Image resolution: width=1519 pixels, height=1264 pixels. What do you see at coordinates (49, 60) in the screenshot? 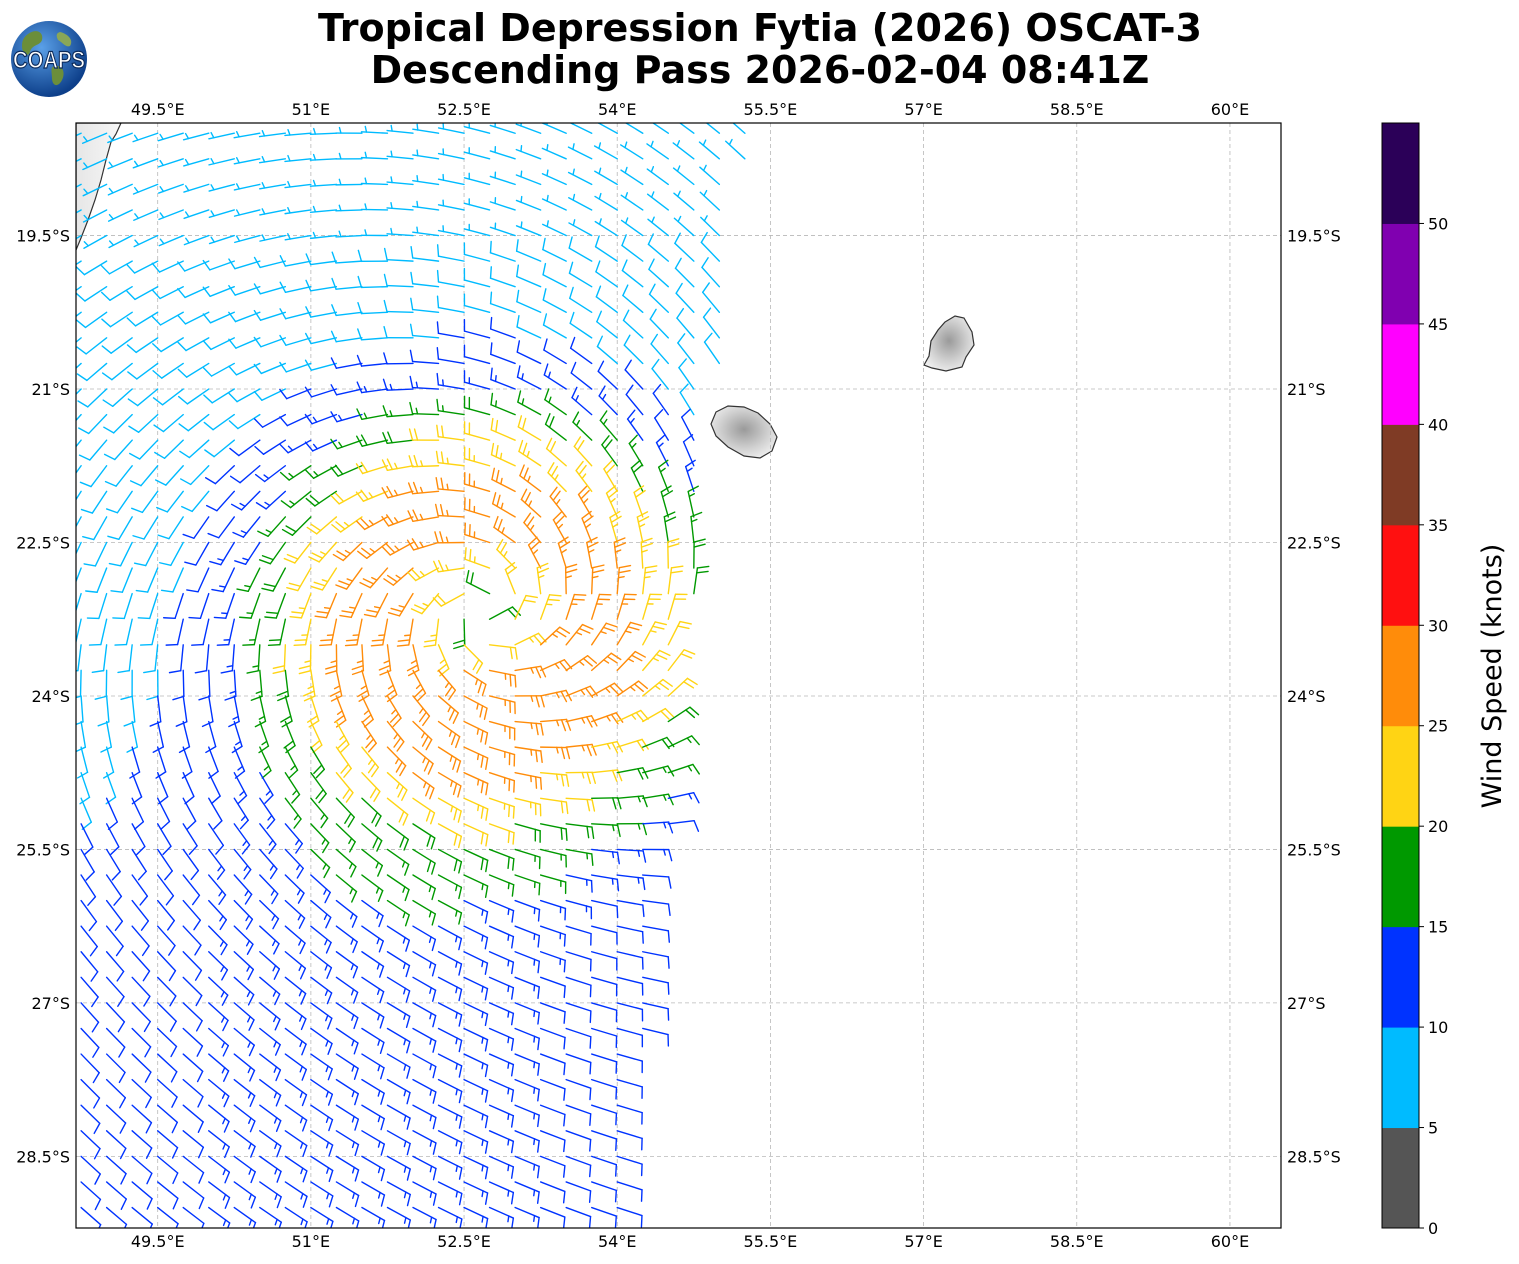
I see `logo-text: COAPS` at bounding box center [49, 60].